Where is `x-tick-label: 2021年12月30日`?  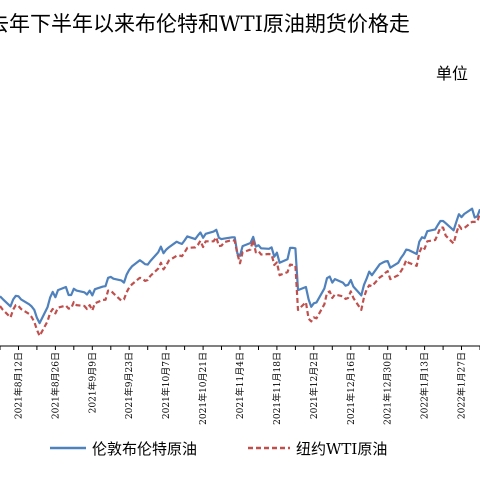 x-tick-label: 2021年12月30日 is located at coordinates (388, 388).